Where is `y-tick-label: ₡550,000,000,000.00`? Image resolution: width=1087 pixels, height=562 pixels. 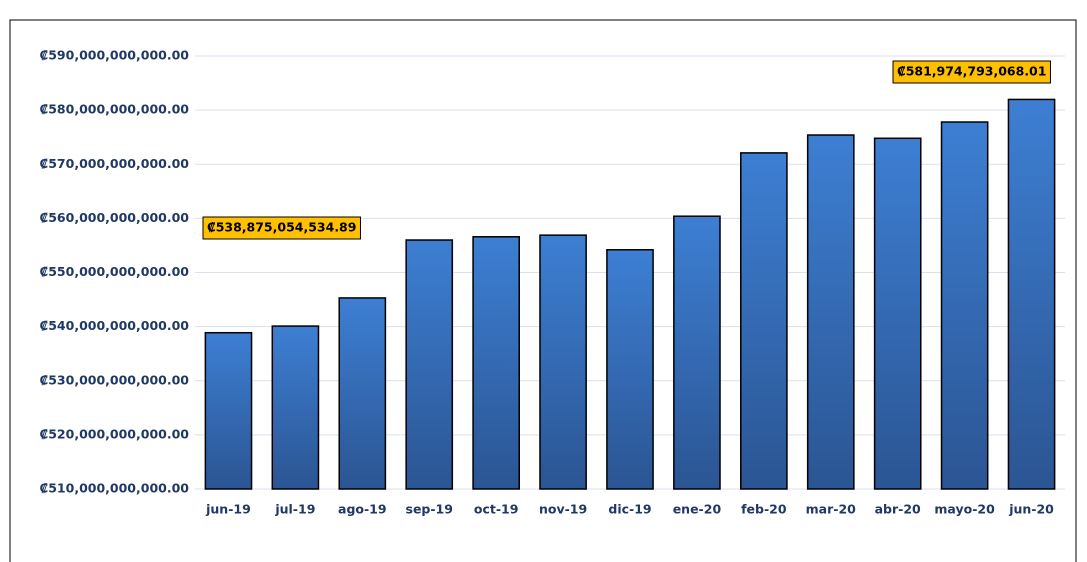 y-tick-label: ₡550,000,000,000.00 is located at coordinates (115, 271).